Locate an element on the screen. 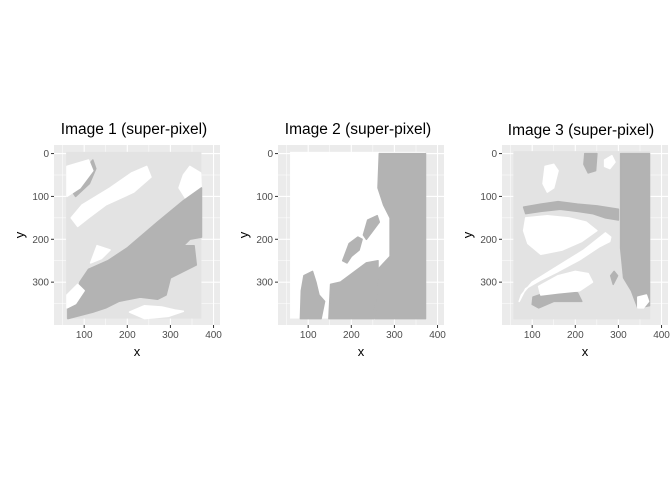 The image size is (672, 480). panel-title: Image 1 (super-pixel) is located at coordinates (134, 129).